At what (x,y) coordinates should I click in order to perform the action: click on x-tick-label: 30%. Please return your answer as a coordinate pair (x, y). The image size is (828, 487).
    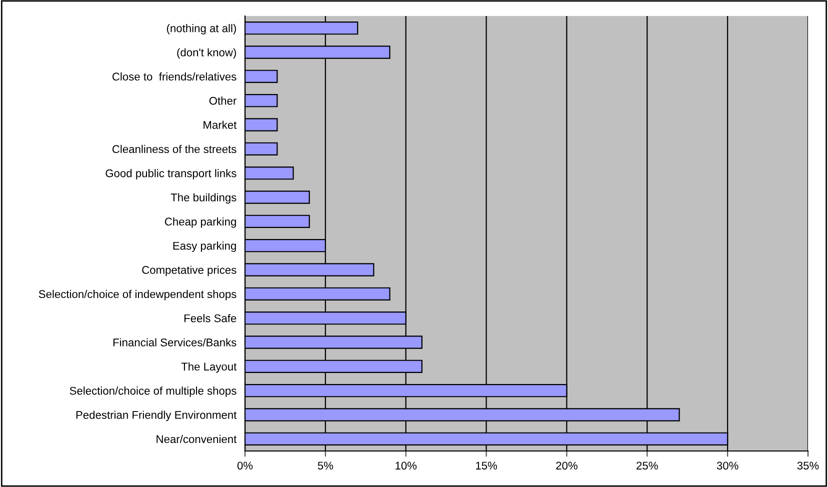
    Looking at the image, I should click on (727, 466).